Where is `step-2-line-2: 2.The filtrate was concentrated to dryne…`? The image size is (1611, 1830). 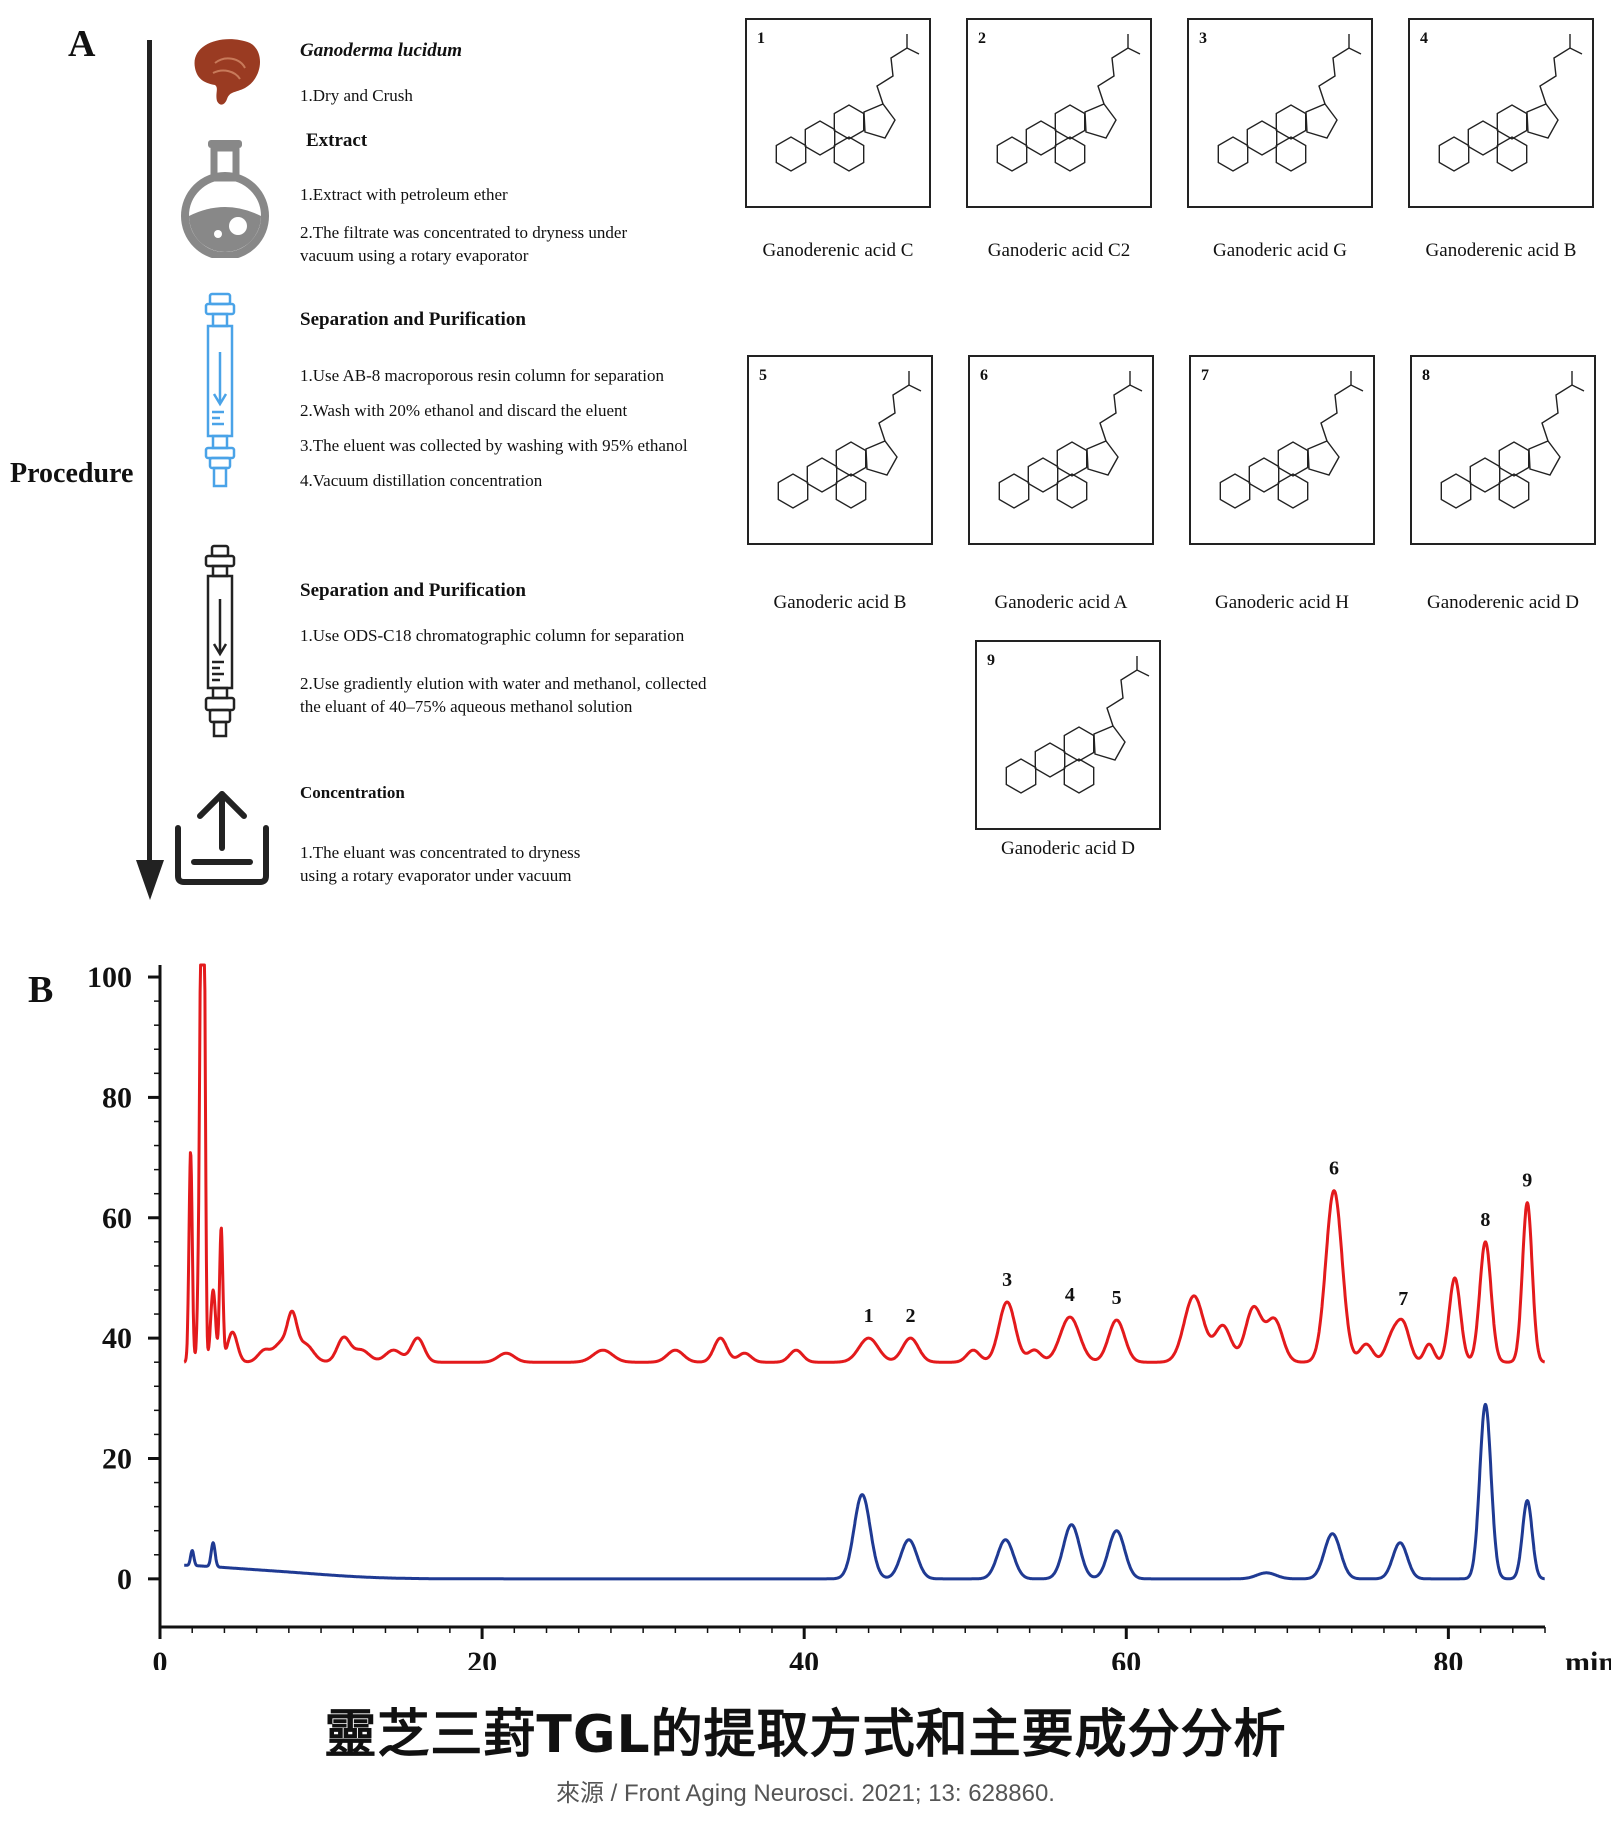 step-2-line-2: 2.The filtrate was concentrated to dryne… is located at coordinates (464, 232).